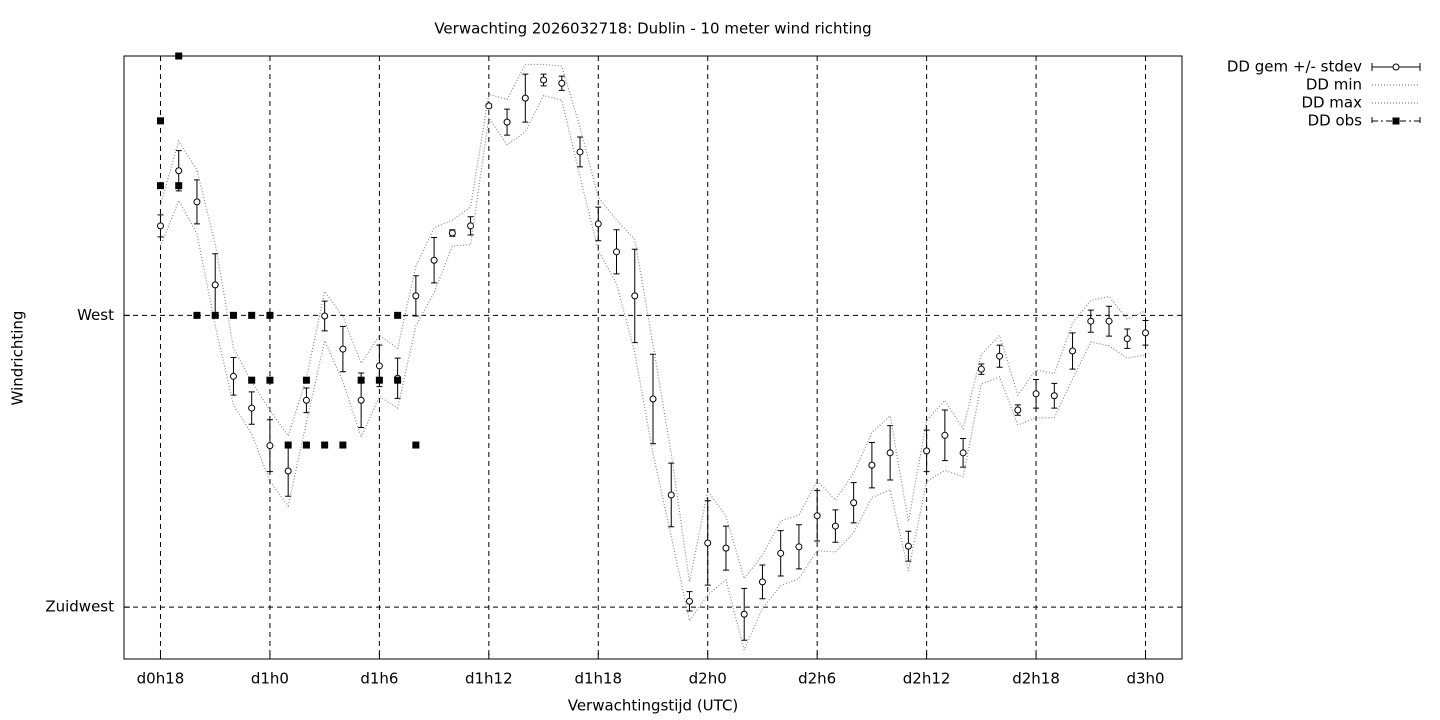 The image size is (1440, 720). I want to click on legend-label: DD min, so click(1334, 85).